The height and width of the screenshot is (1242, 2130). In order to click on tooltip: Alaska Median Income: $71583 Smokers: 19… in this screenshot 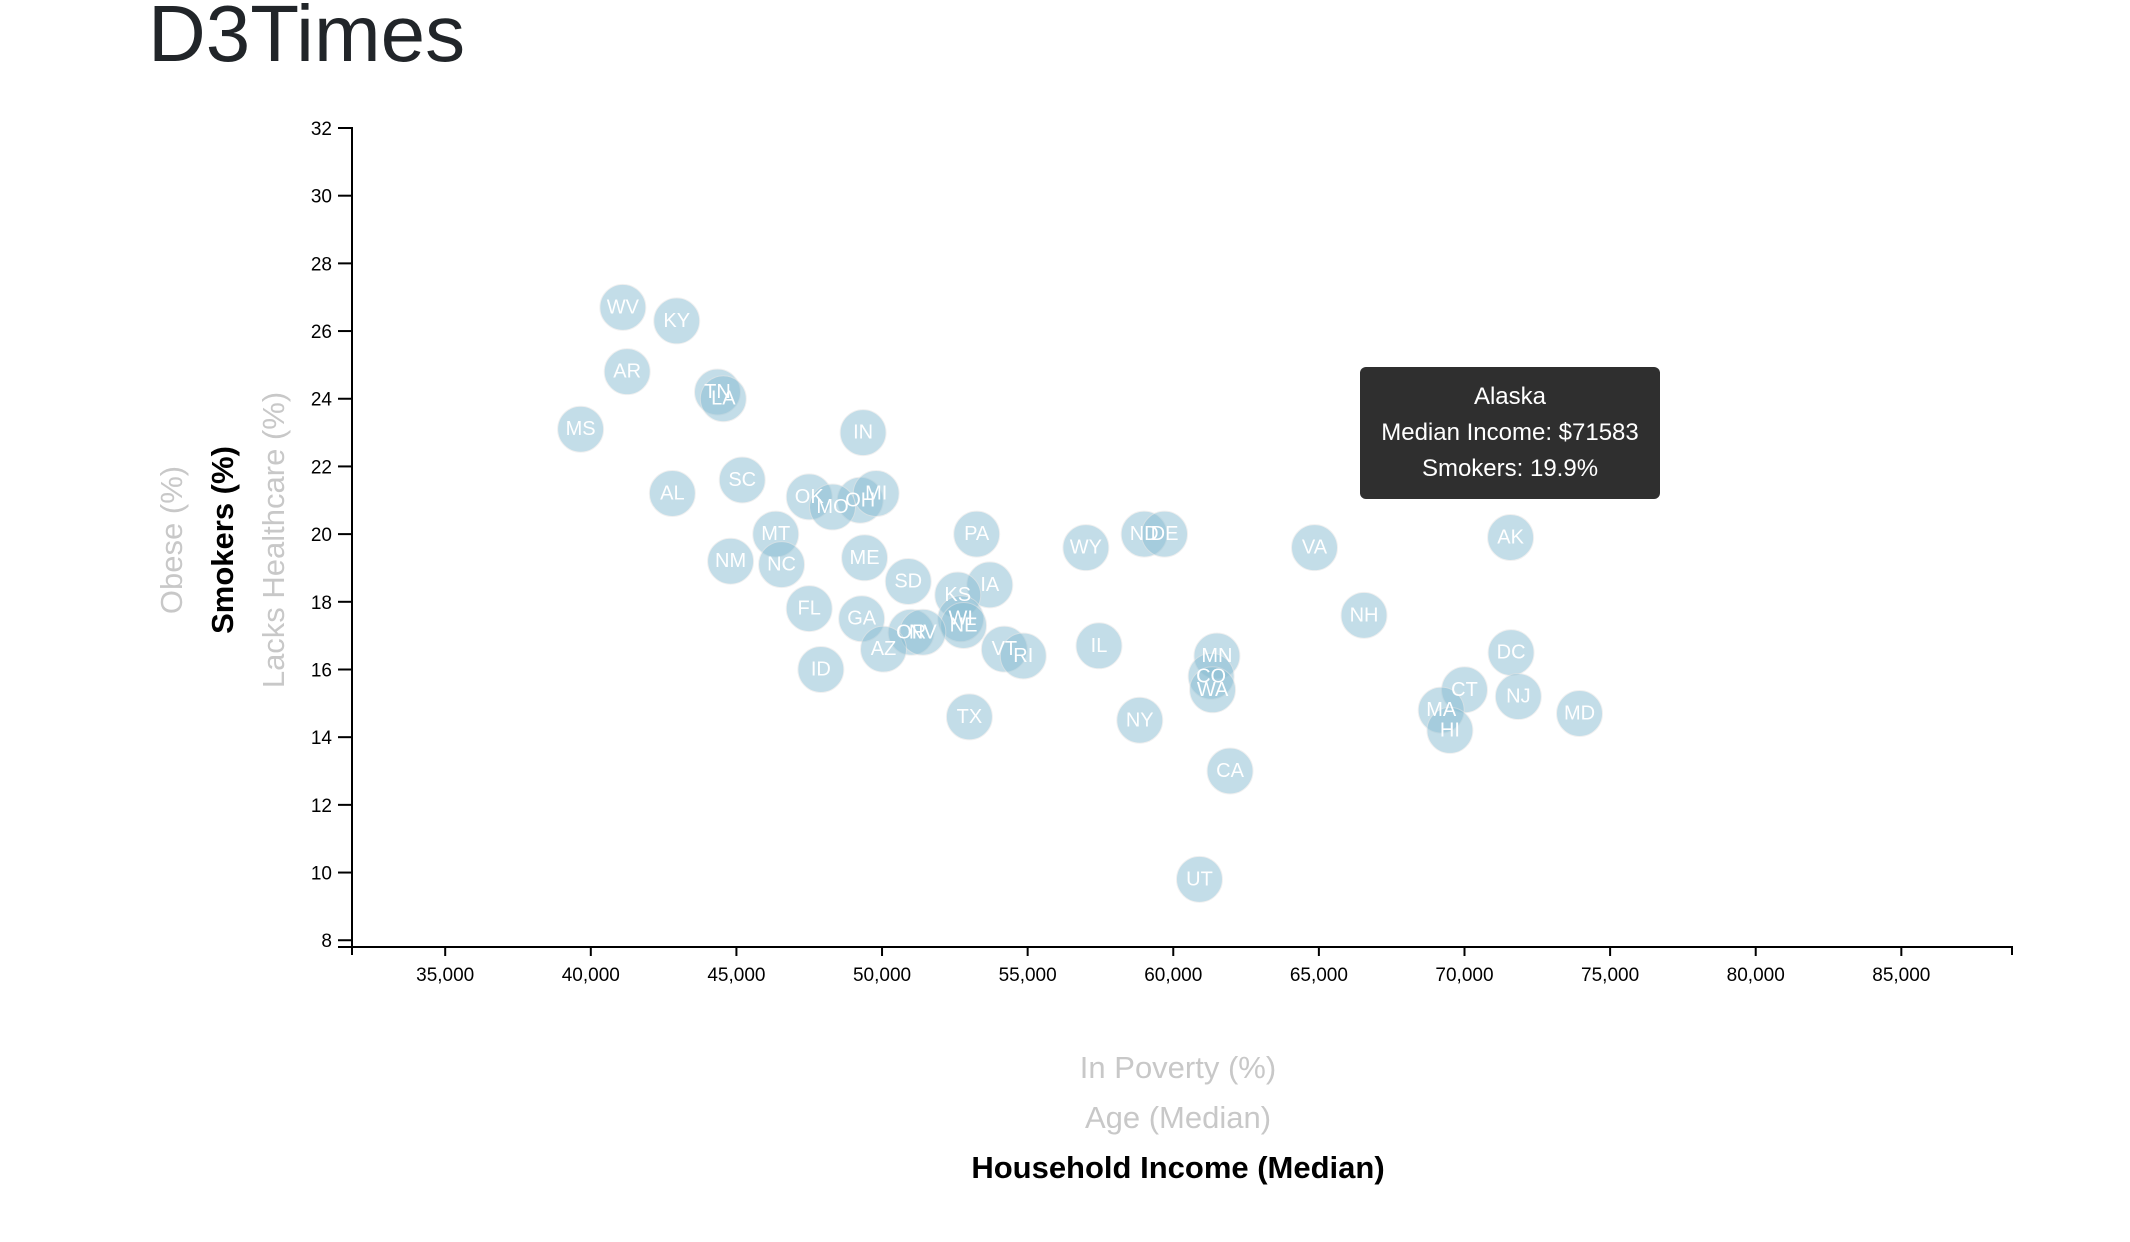, I will do `click(1510, 433)`.